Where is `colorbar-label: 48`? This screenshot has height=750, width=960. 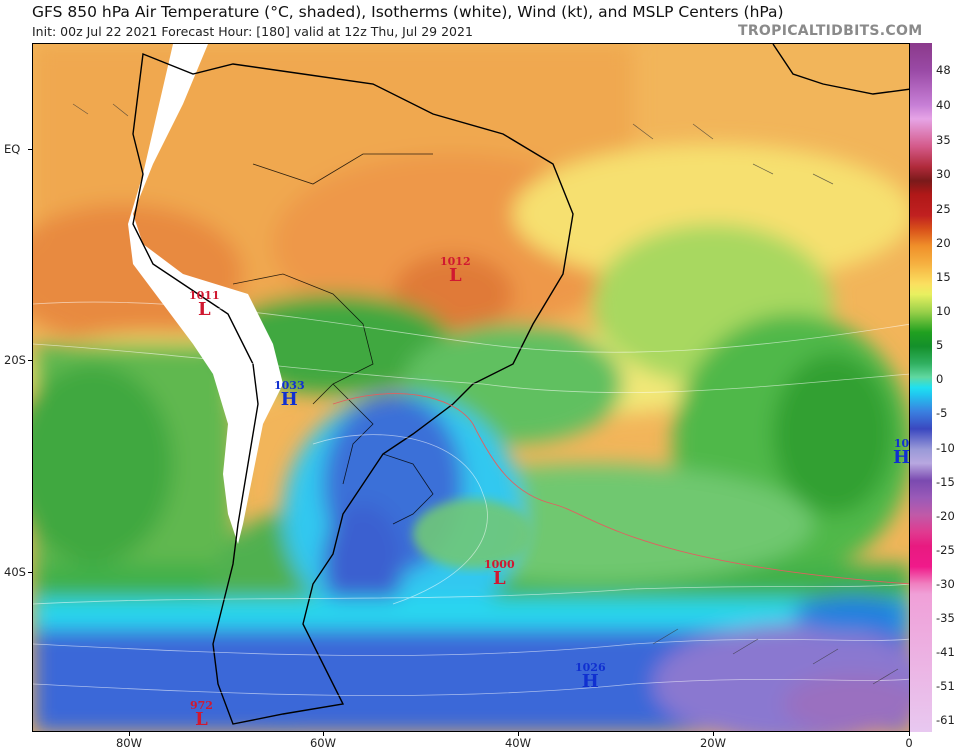 colorbar-label: 48 is located at coordinates (943, 70).